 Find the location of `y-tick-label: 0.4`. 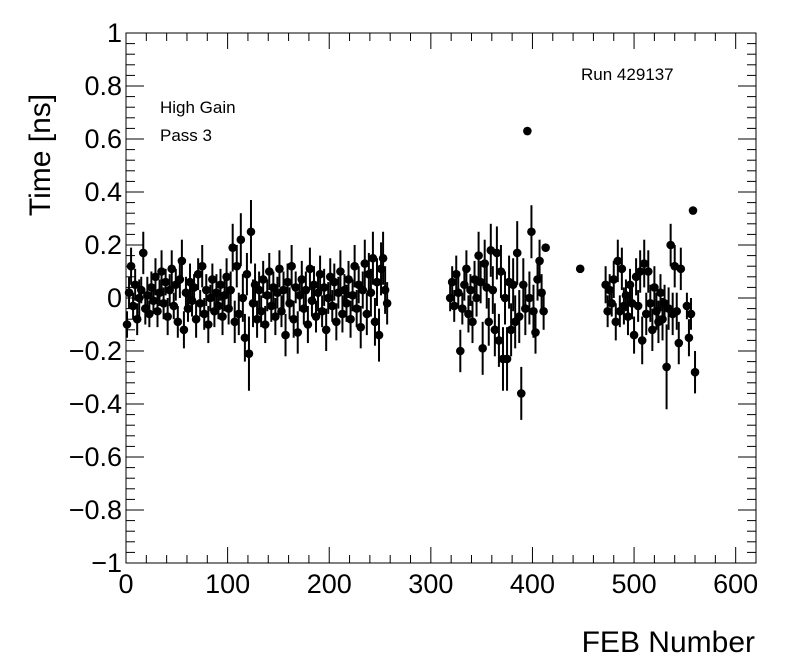

y-tick-label: 0.4 is located at coordinates (103, 192).